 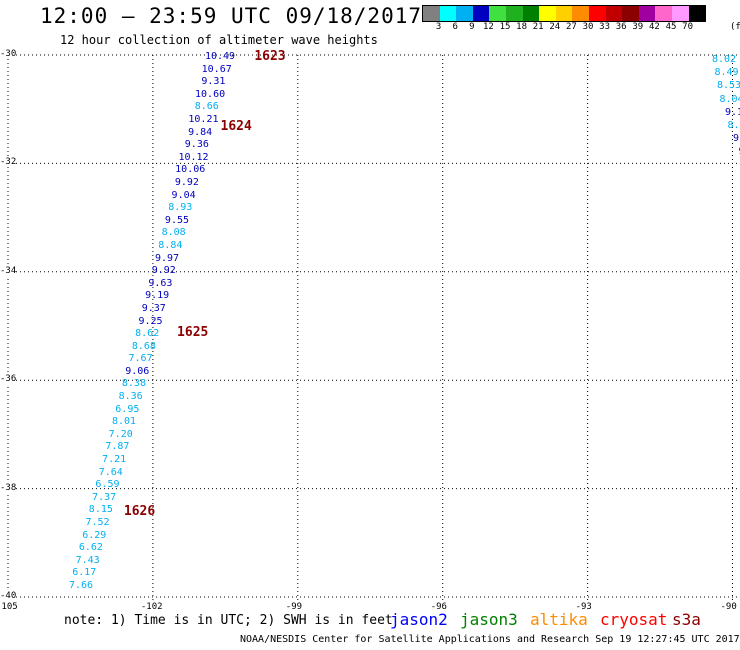 I want to click on legend-label: 6, so click(x=455, y=27).